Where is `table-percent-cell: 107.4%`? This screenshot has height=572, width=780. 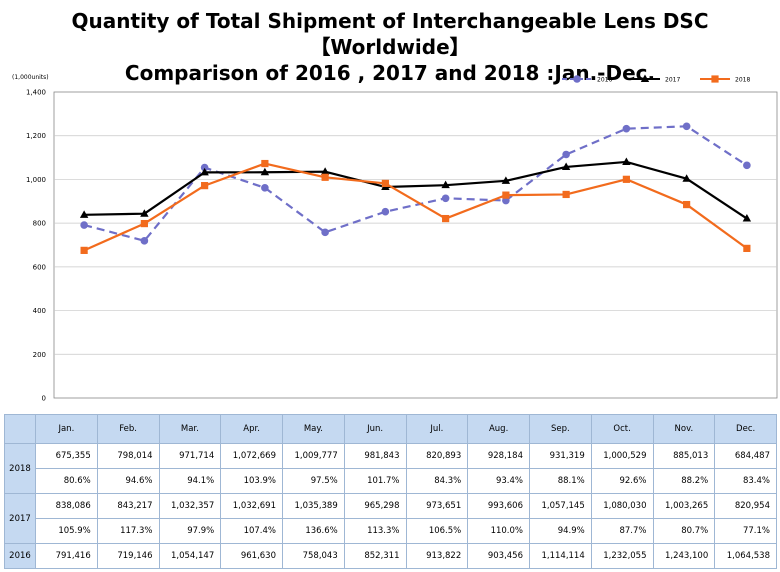 table-percent-cell: 107.4% is located at coordinates (251, 531).